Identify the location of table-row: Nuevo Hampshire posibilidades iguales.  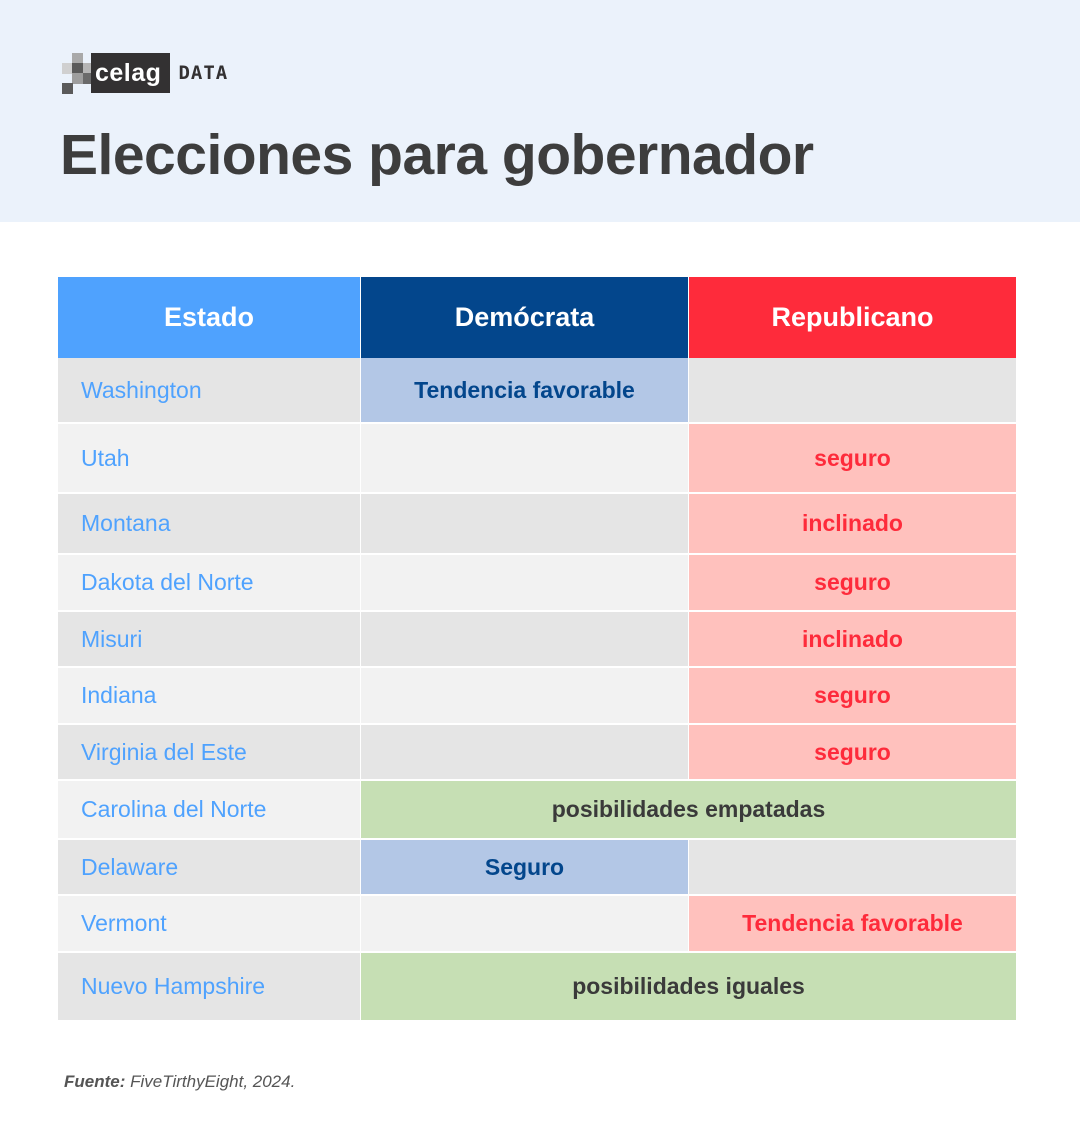
(537, 986).